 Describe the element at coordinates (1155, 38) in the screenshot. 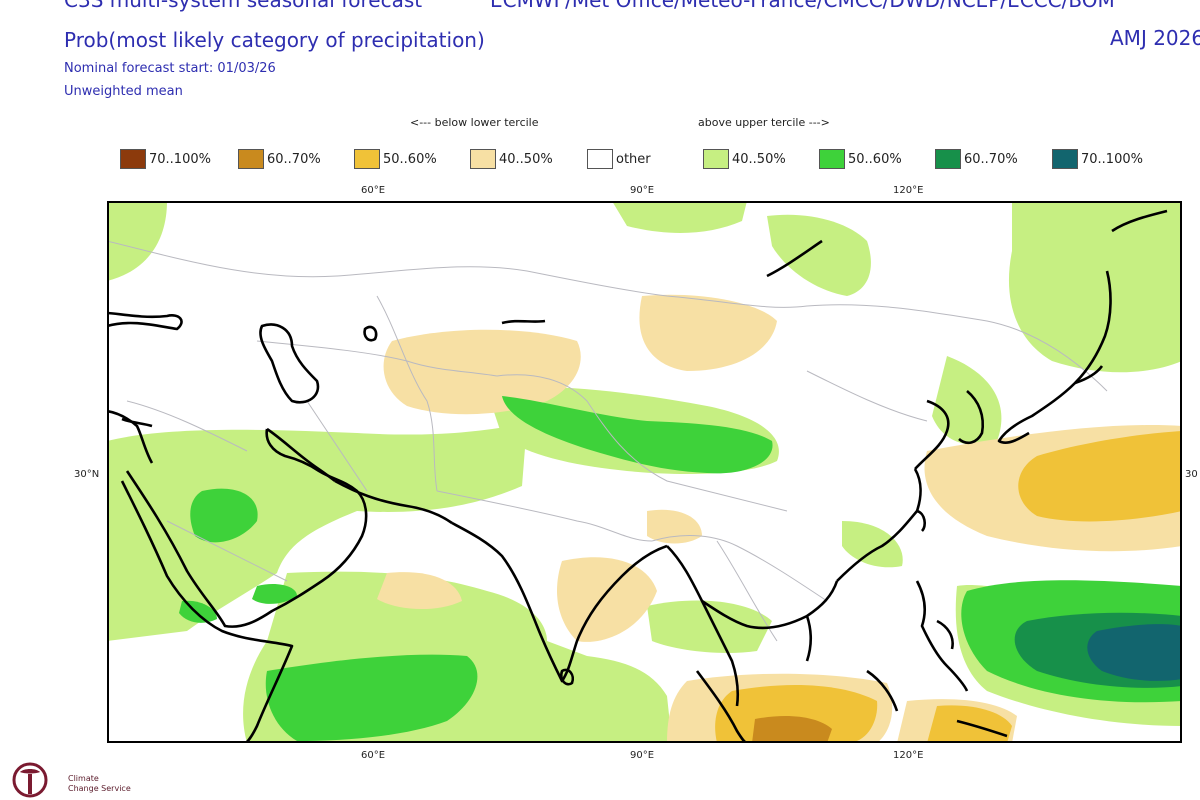

I see `forecast-season: AMJ 2026` at that location.